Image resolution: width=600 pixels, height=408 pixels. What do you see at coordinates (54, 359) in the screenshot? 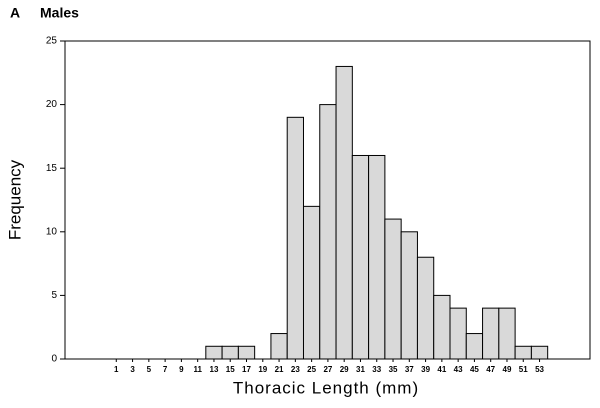
I see `y-tick-label: 0` at bounding box center [54, 359].